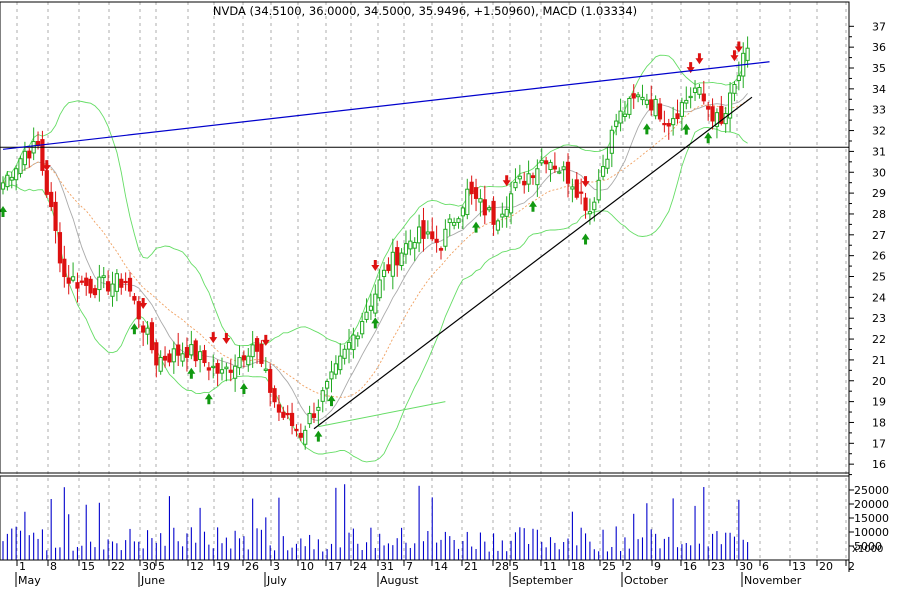 This screenshot has height=591, width=901. Describe the element at coordinates (252, 566) in the screenshot. I see `x-tick-label: 26` at that location.